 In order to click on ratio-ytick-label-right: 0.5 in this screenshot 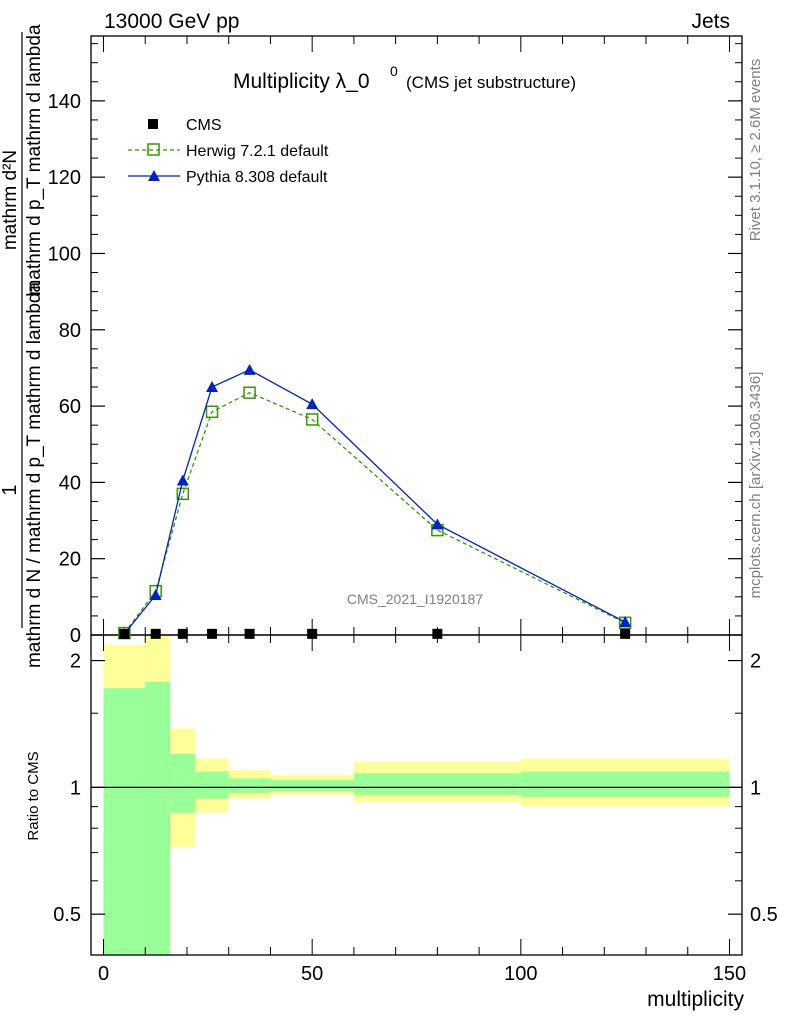, I will do `click(764, 915)`.